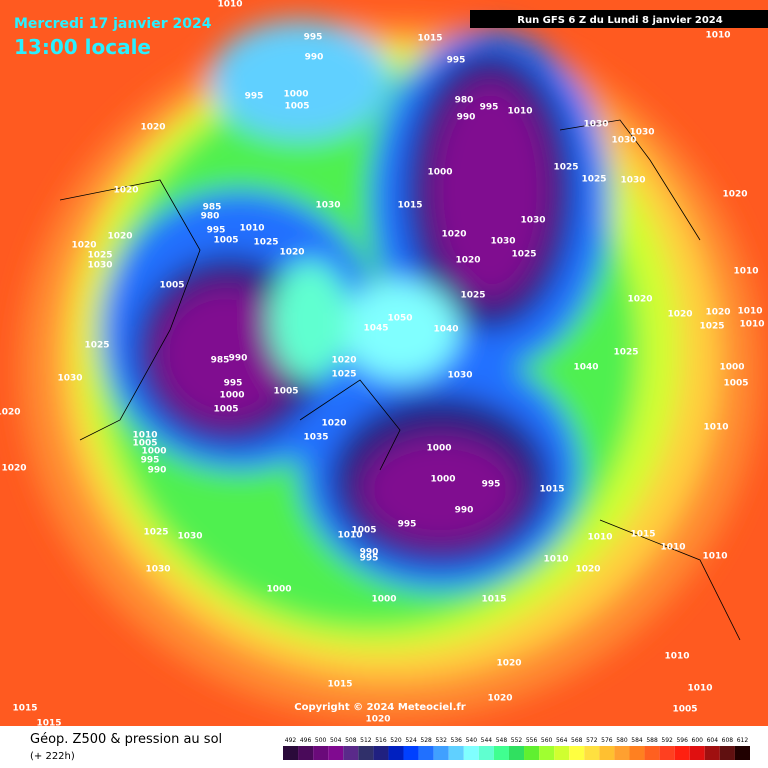  What do you see at coordinates (399, 319) in the screenshot?
I see `isobar-label: 1050` at bounding box center [399, 319].